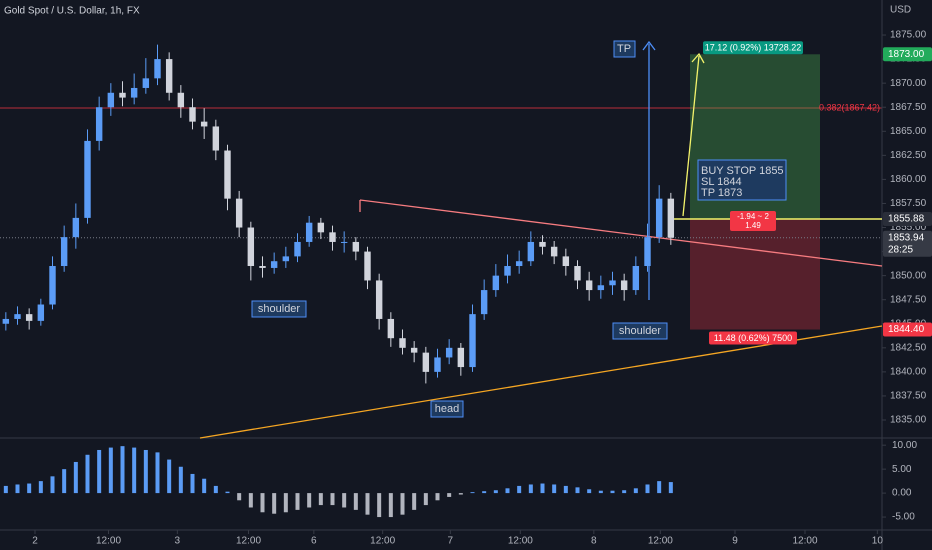  I want to click on annotation: shoulder, so click(279, 309).